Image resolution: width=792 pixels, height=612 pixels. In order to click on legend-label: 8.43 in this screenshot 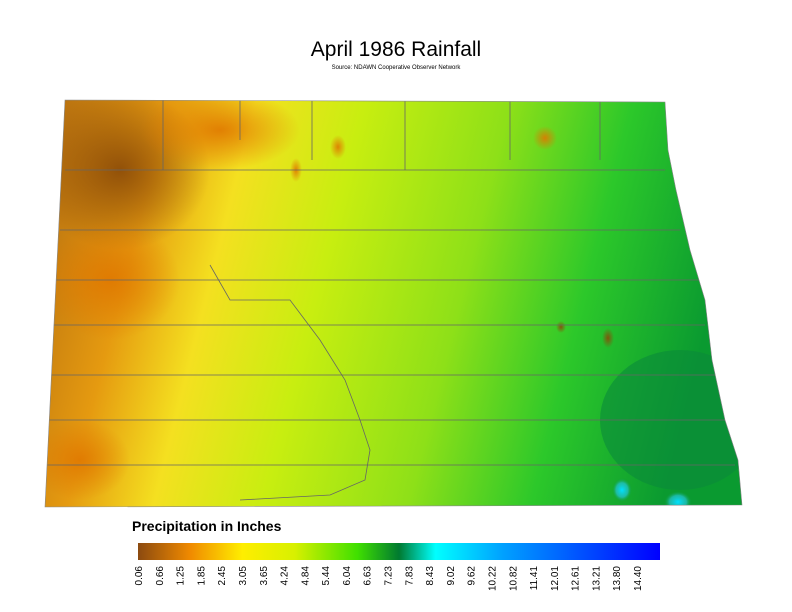, I will do `click(430, 576)`.